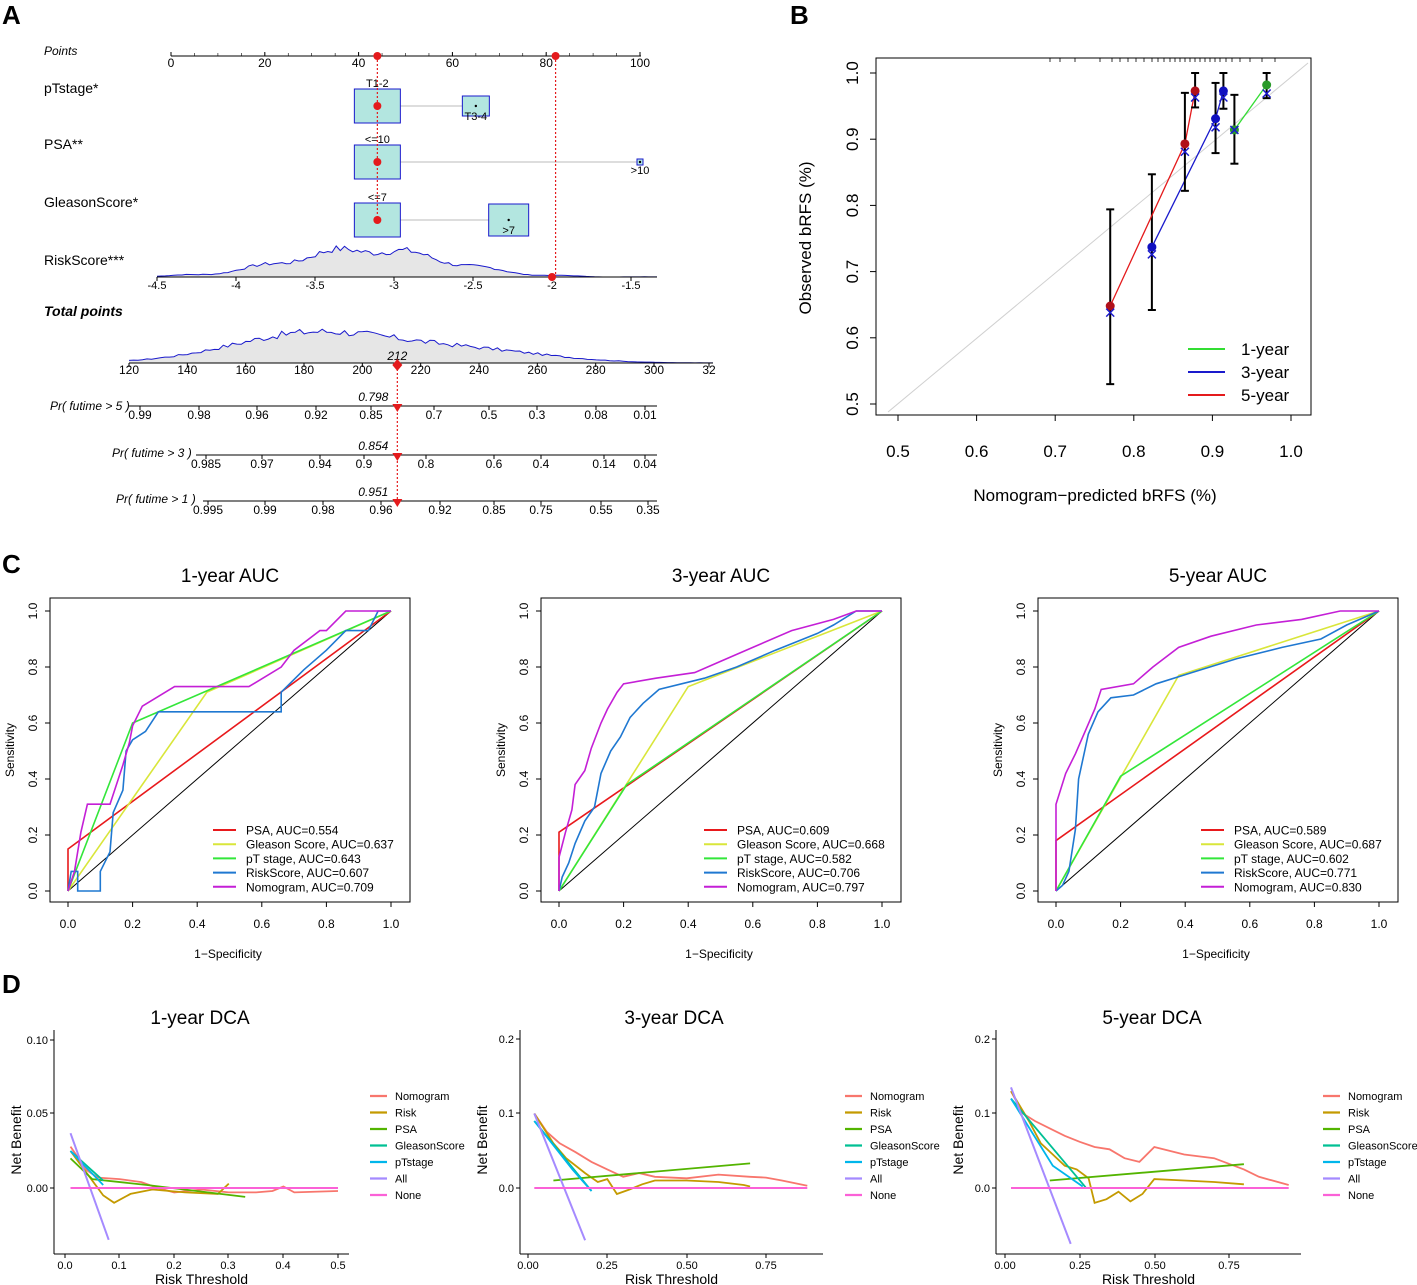 The height and width of the screenshot is (1285, 1417). I want to click on calibration-line-1-year, so click(1250, 107).